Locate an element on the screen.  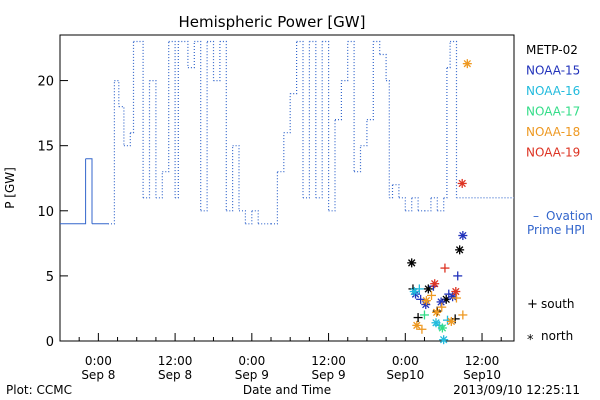
y-tick-label: 15 is located at coordinates (45, 147).